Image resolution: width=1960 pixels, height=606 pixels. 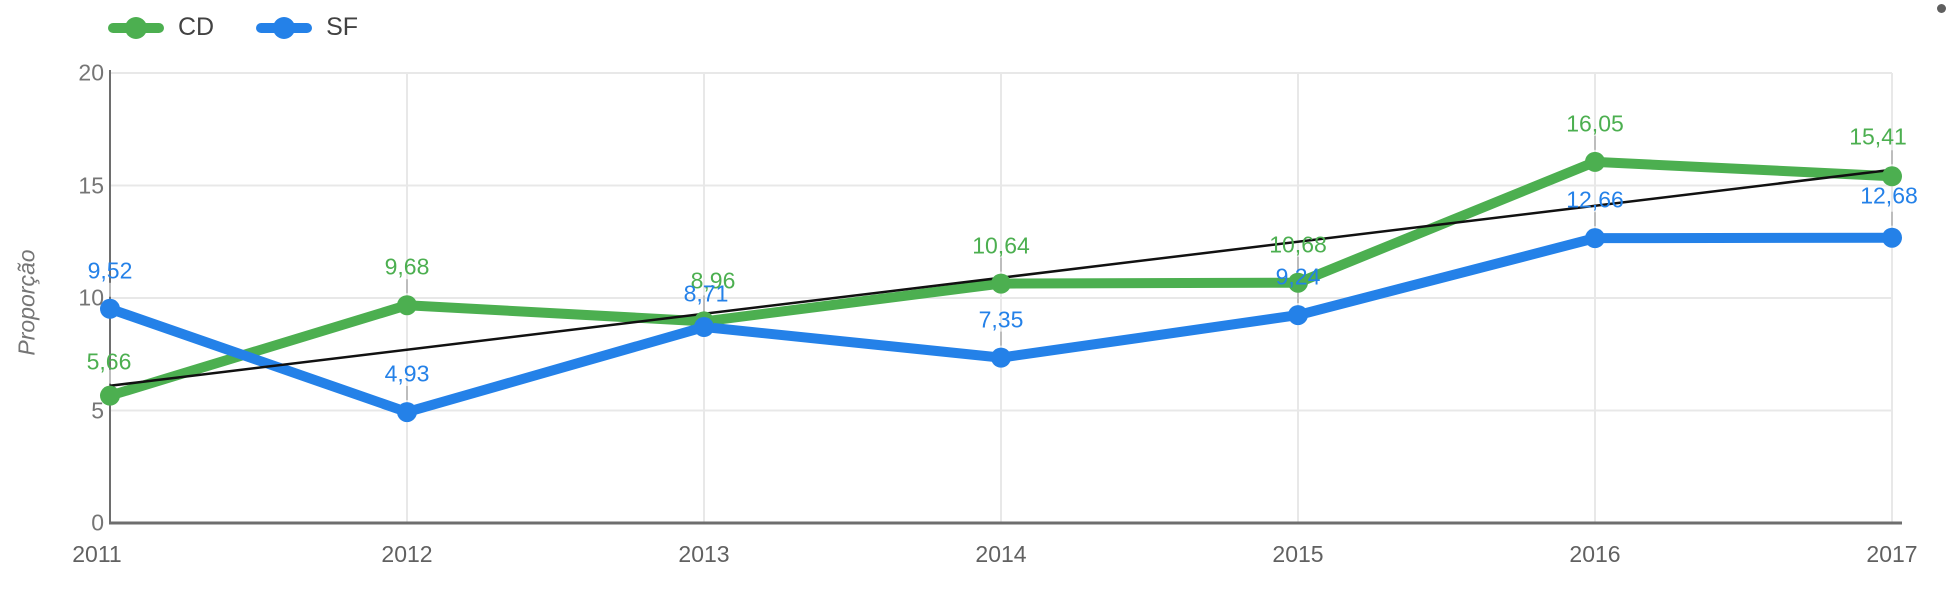 What do you see at coordinates (1001, 554) in the screenshot?
I see `x-tick-label-2014: 2014` at bounding box center [1001, 554].